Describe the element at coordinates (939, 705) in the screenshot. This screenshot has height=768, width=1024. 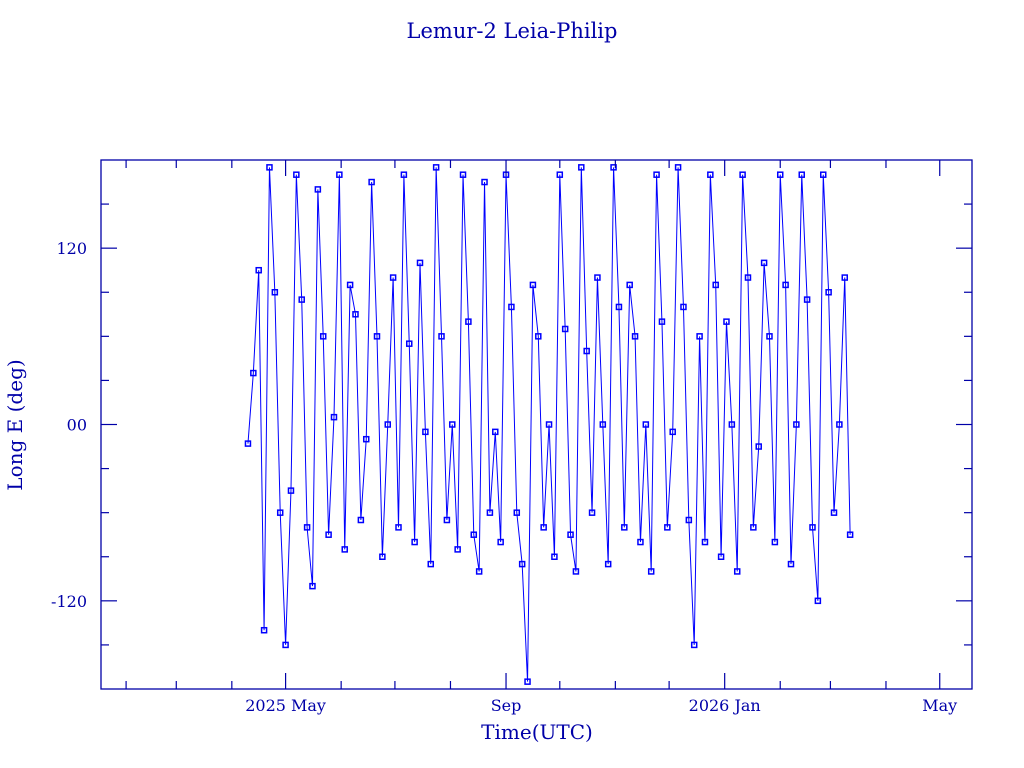
I see `x-tick-label: May` at that location.